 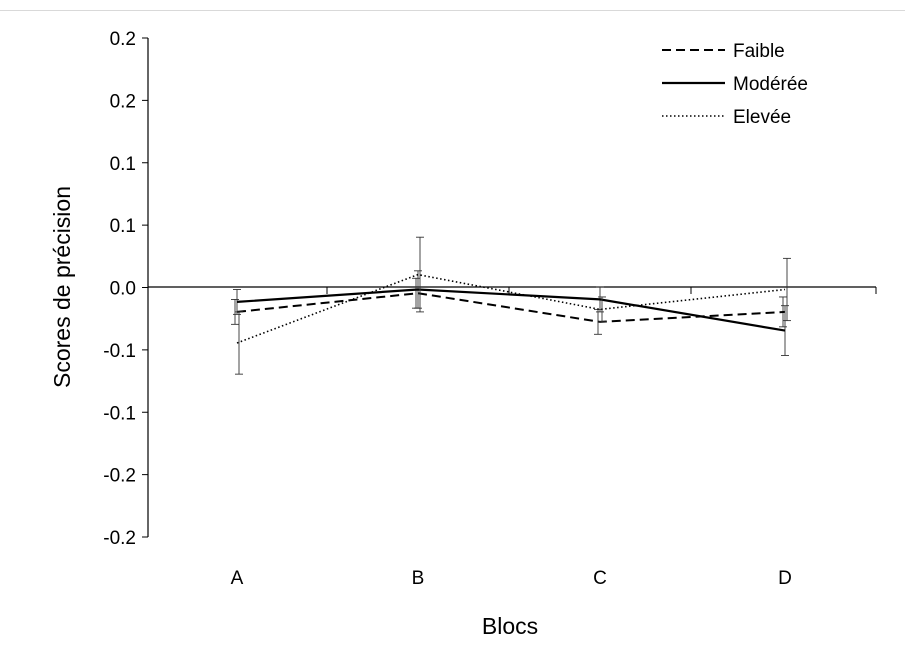 What do you see at coordinates (418, 578) in the screenshot?
I see `x-tick-label: B` at bounding box center [418, 578].